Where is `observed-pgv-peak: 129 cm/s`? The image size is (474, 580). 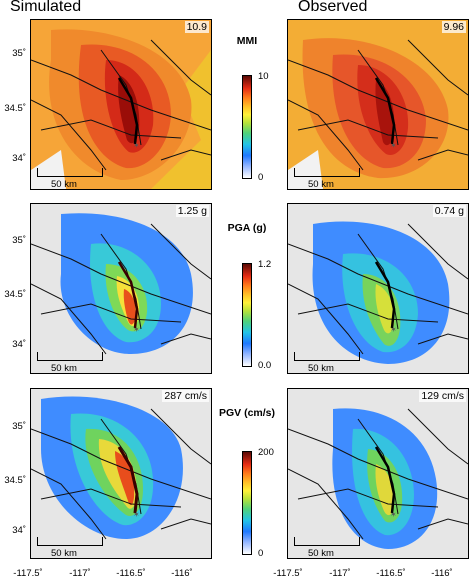
observed-pgv-peak: 129 cm/s is located at coordinates (442, 396).